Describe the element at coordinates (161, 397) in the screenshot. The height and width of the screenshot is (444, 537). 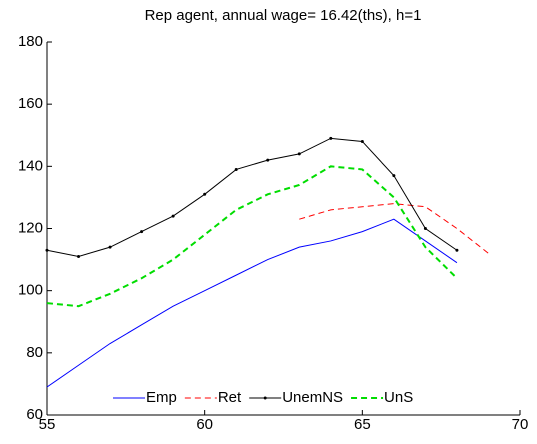
I see `legend-label: Emp` at that location.